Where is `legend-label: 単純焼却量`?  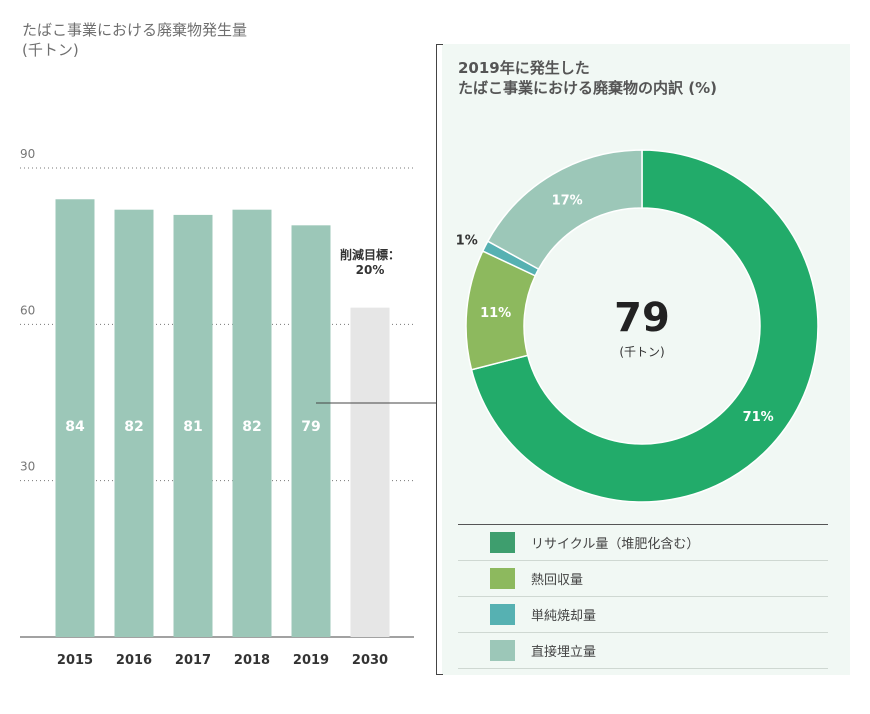 legend-label: 単純焼却量 is located at coordinates (564, 616).